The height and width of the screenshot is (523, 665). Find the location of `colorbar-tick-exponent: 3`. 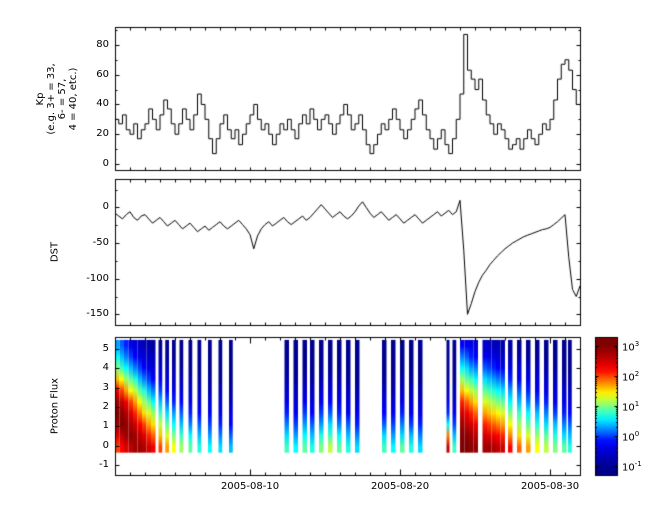

colorbar-tick-exponent: 3 is located at coordinates (637, 344).